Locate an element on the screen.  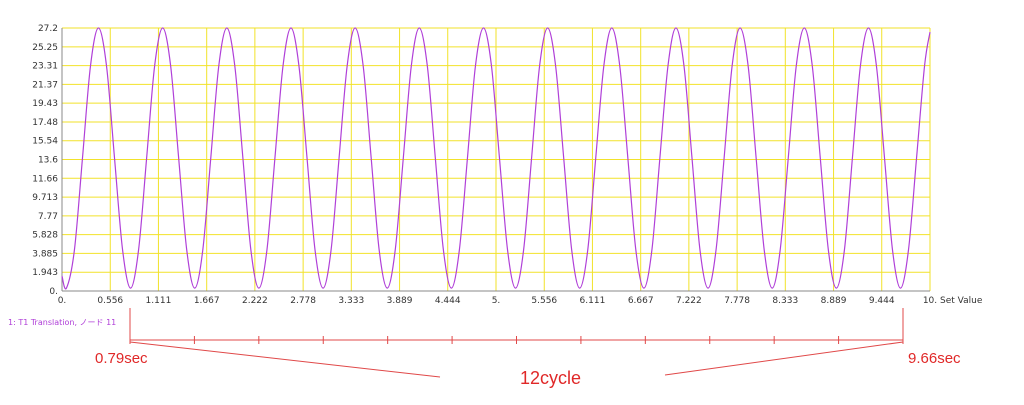
x-tick-label: 5. is located at coordinates (496, 301).